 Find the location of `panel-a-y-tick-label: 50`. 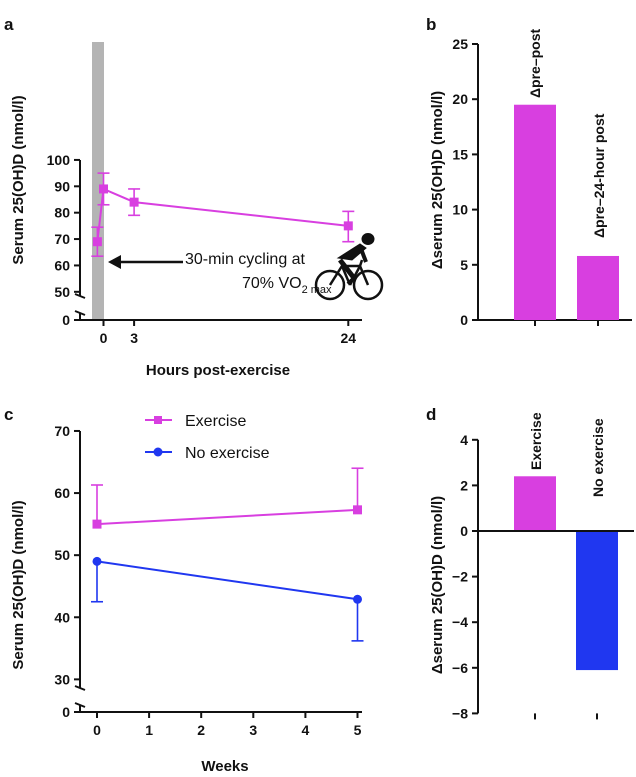

panel-a-y-tick-label: 50 is located at coordinates (62, 292).